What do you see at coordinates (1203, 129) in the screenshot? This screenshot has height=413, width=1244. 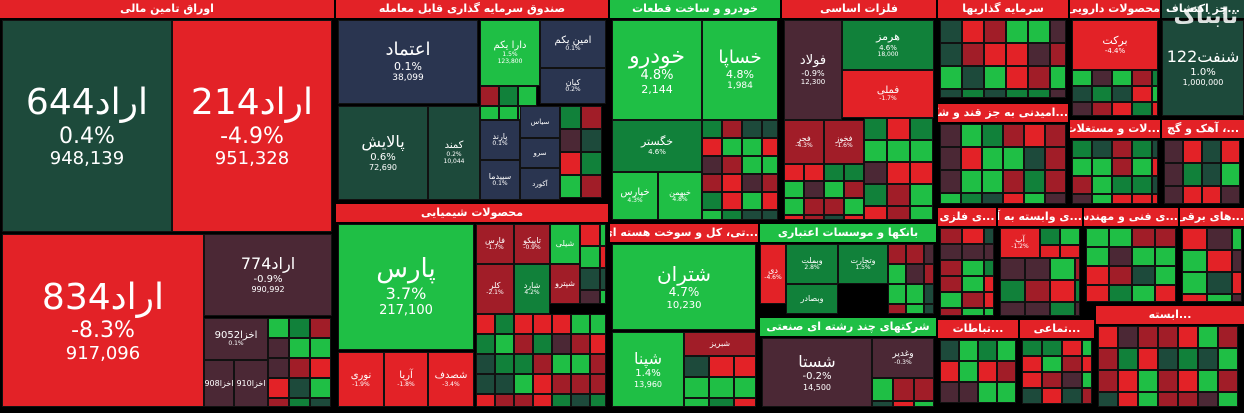 I see `sector-title: ...، آهک و گچ` at bounding box center [1203, 129].